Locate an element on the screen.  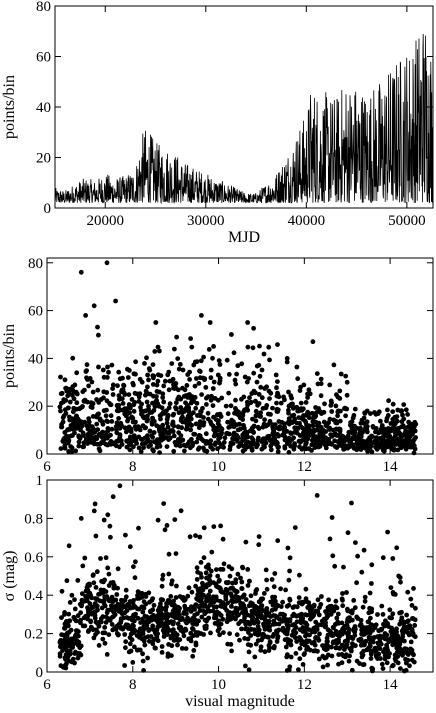
x-axis-title-bottom: visual magnitude is located at coordinates (240, 701).